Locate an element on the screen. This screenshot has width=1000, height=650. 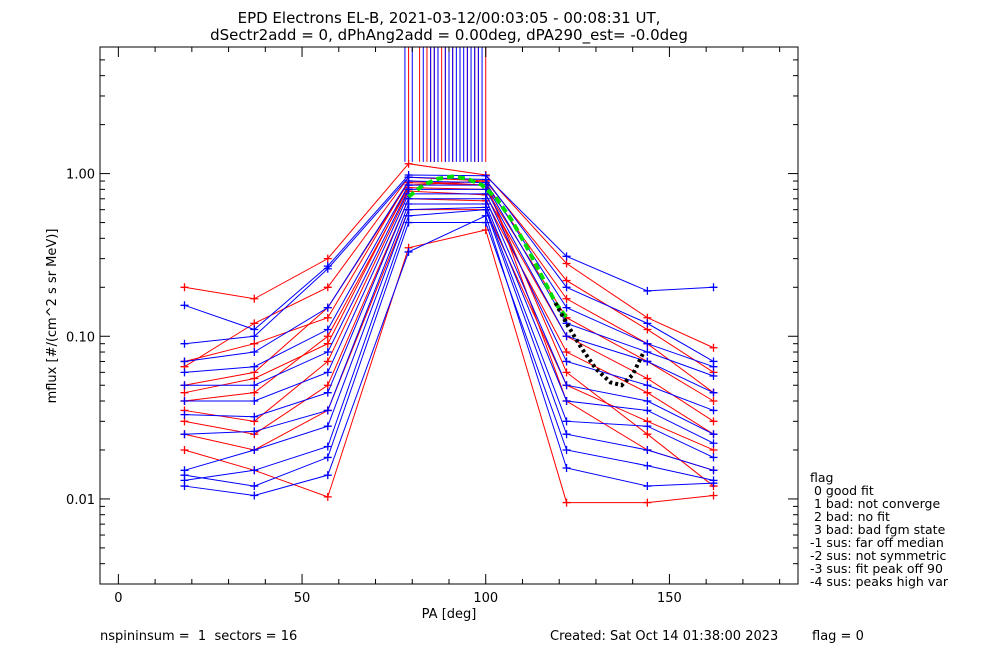
series-line is located at coordinates (449, 252).